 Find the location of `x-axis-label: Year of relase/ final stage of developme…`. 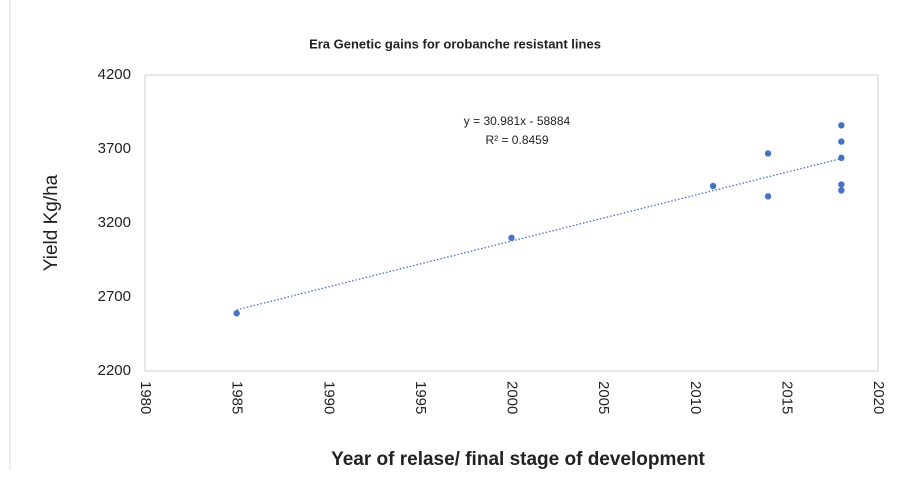

x-axis-label: Year of relase/ final stage of developme… is located at coordinates (518, 459).